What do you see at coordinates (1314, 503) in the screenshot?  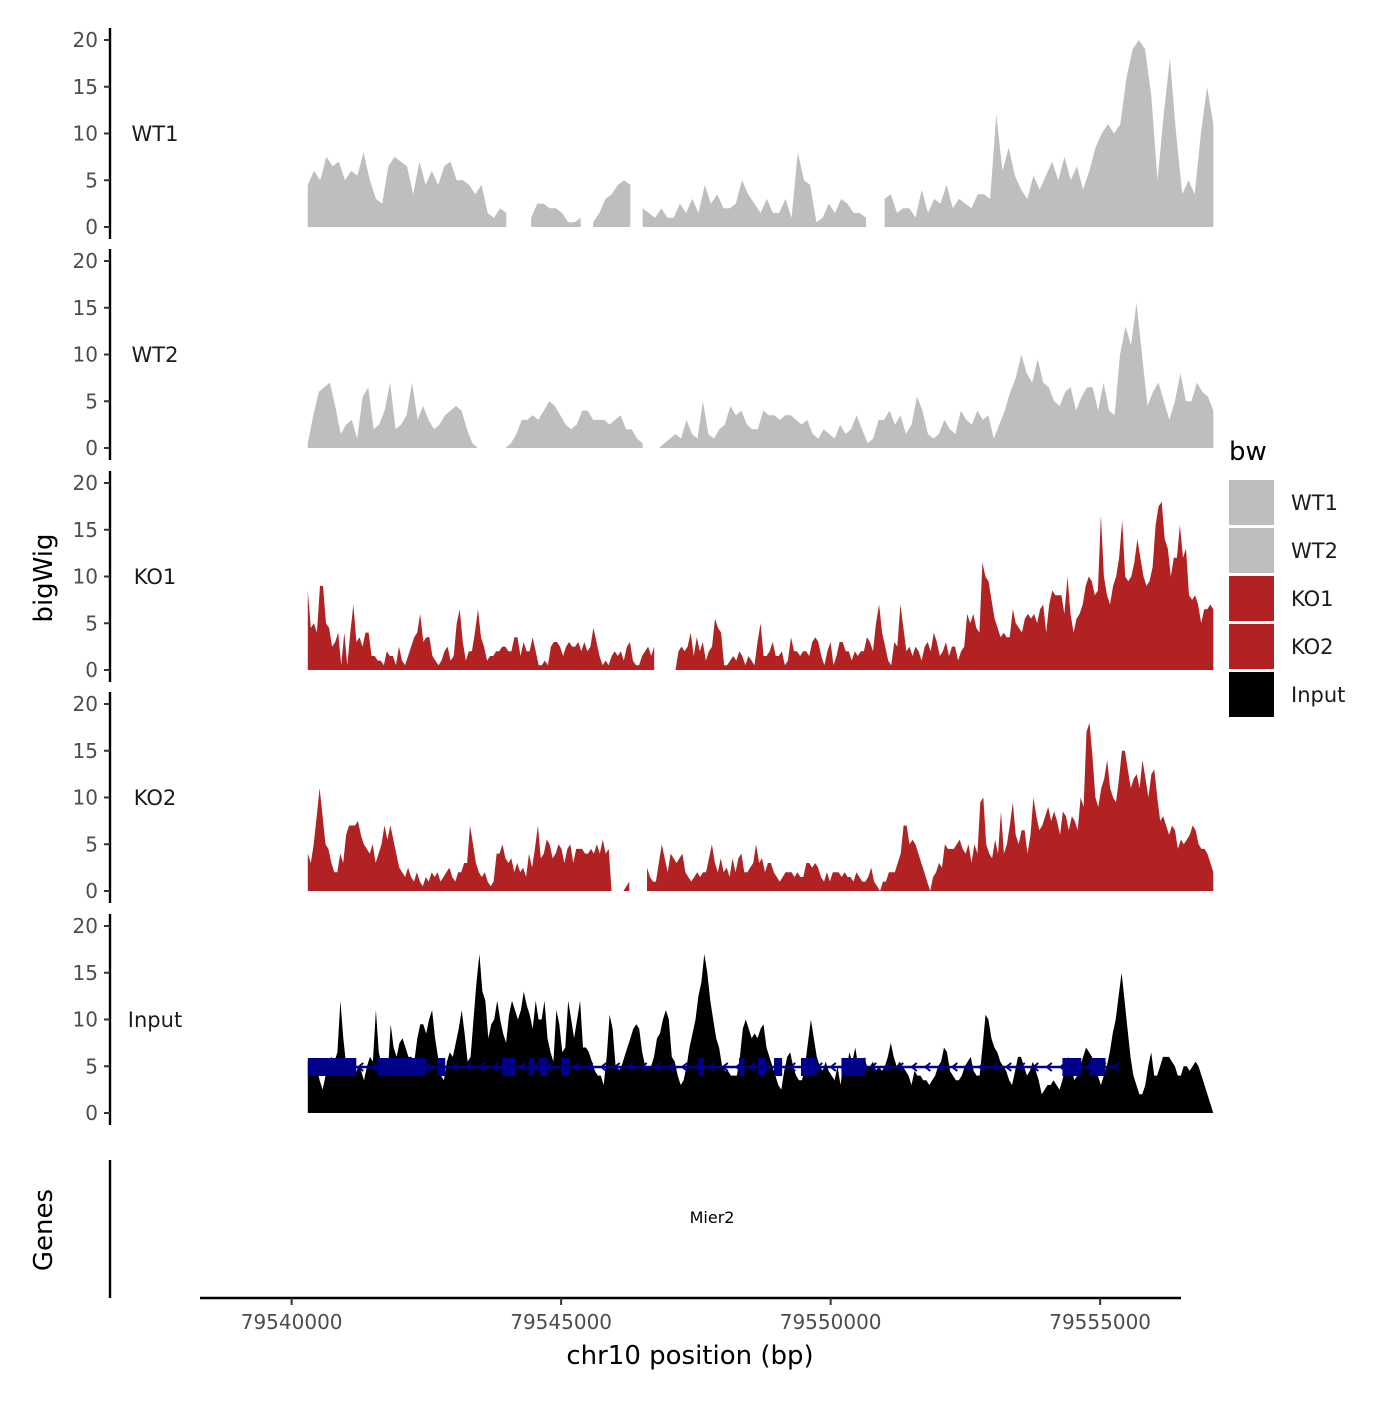 I see `legend-label-wt1: WT1` at bounding box center [1314, 503].